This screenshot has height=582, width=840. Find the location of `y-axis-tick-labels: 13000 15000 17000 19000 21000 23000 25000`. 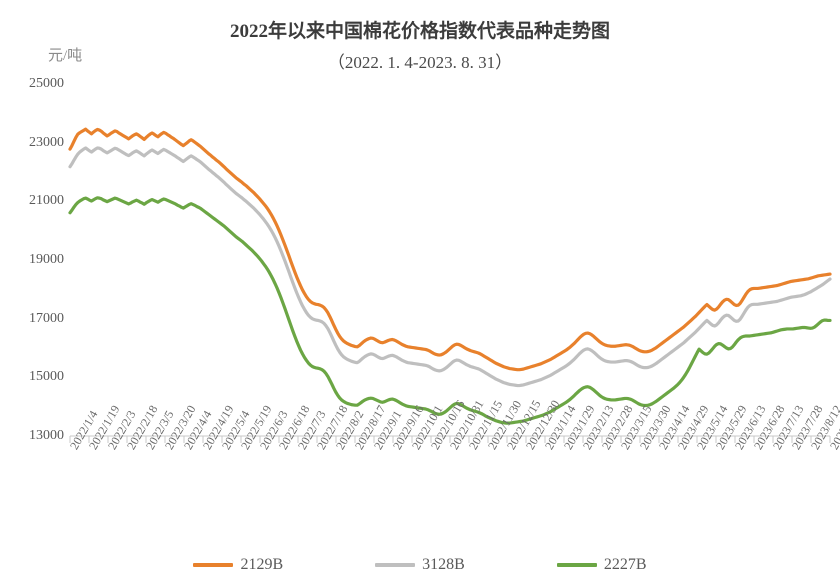

y-axis-tick-labels: 13000 15000 17000 19000 21000 23000 25000 is located at coordinates (32, 291).